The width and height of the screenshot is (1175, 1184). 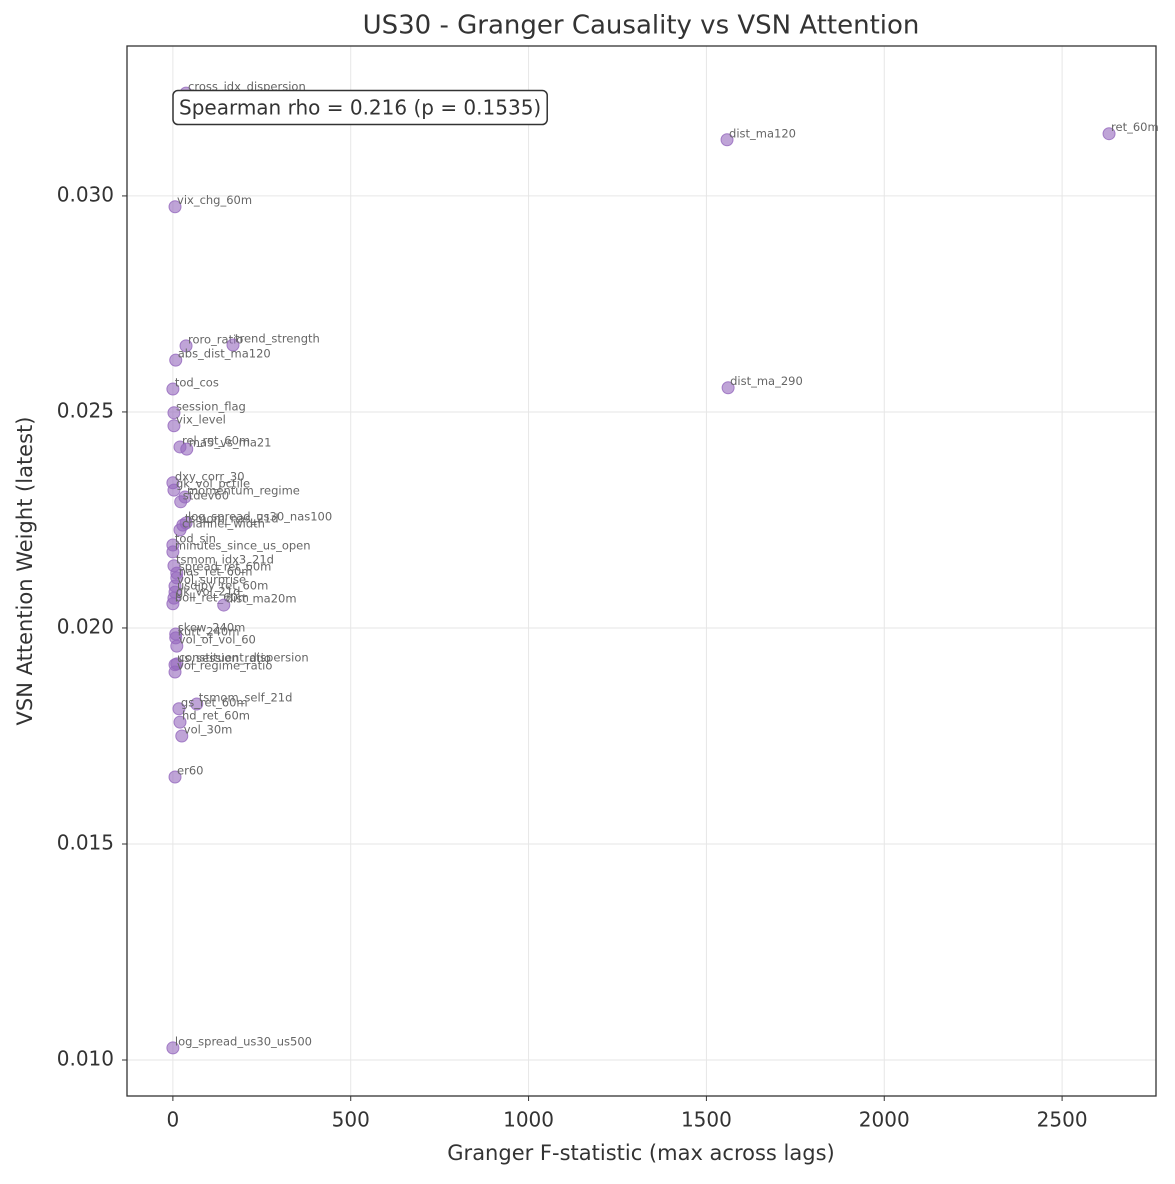 What do you see at coordinates (201, 419) in the screenshot?
I see `point-label: vix_level` at bounding box center [201, 419].